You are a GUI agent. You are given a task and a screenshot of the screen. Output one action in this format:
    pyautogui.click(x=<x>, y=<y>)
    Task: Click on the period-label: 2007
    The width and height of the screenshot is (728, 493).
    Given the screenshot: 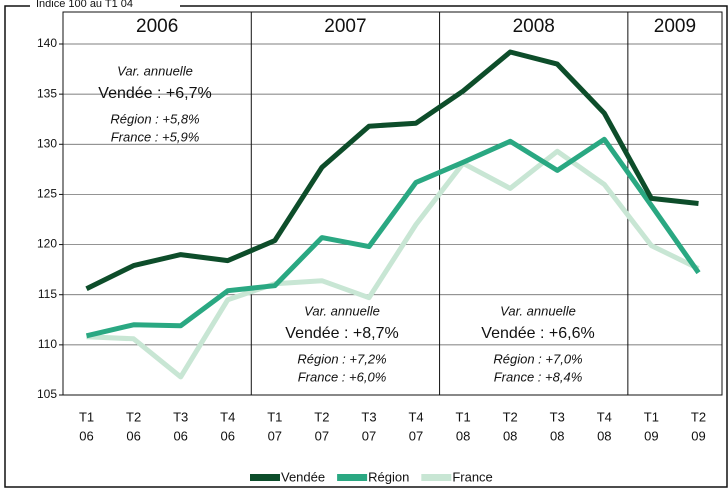 What is the action you would take?
    pyautogui.click(x=345, y=26)
    